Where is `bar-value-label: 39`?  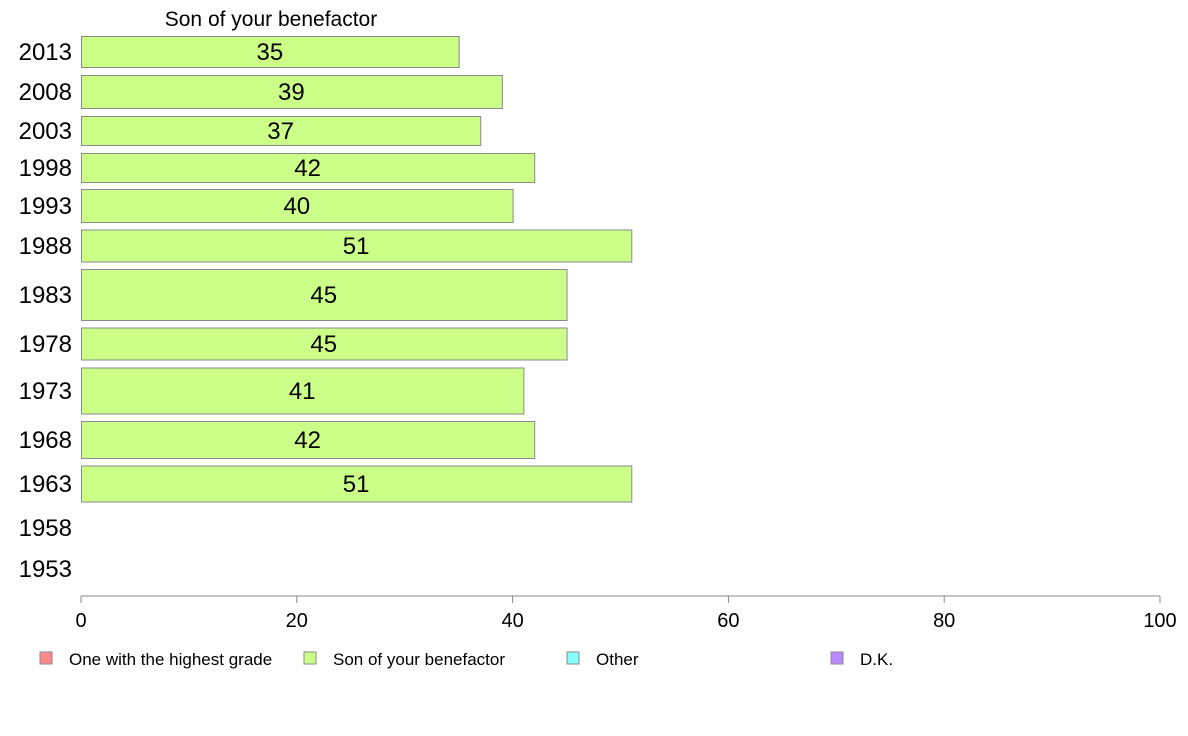
bar-value-label: 39 is located at coordinates (291, 92).